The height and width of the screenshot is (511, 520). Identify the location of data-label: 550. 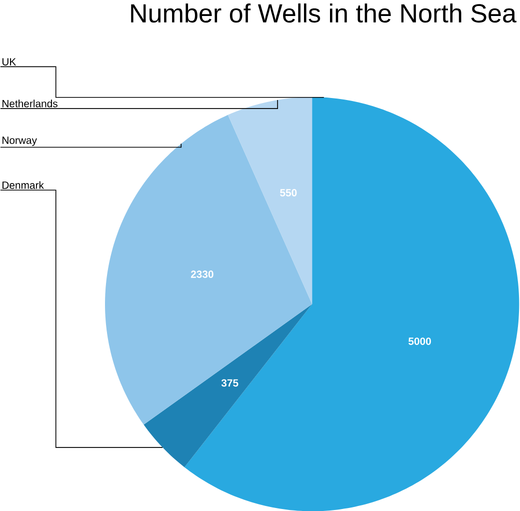
(288, 192).